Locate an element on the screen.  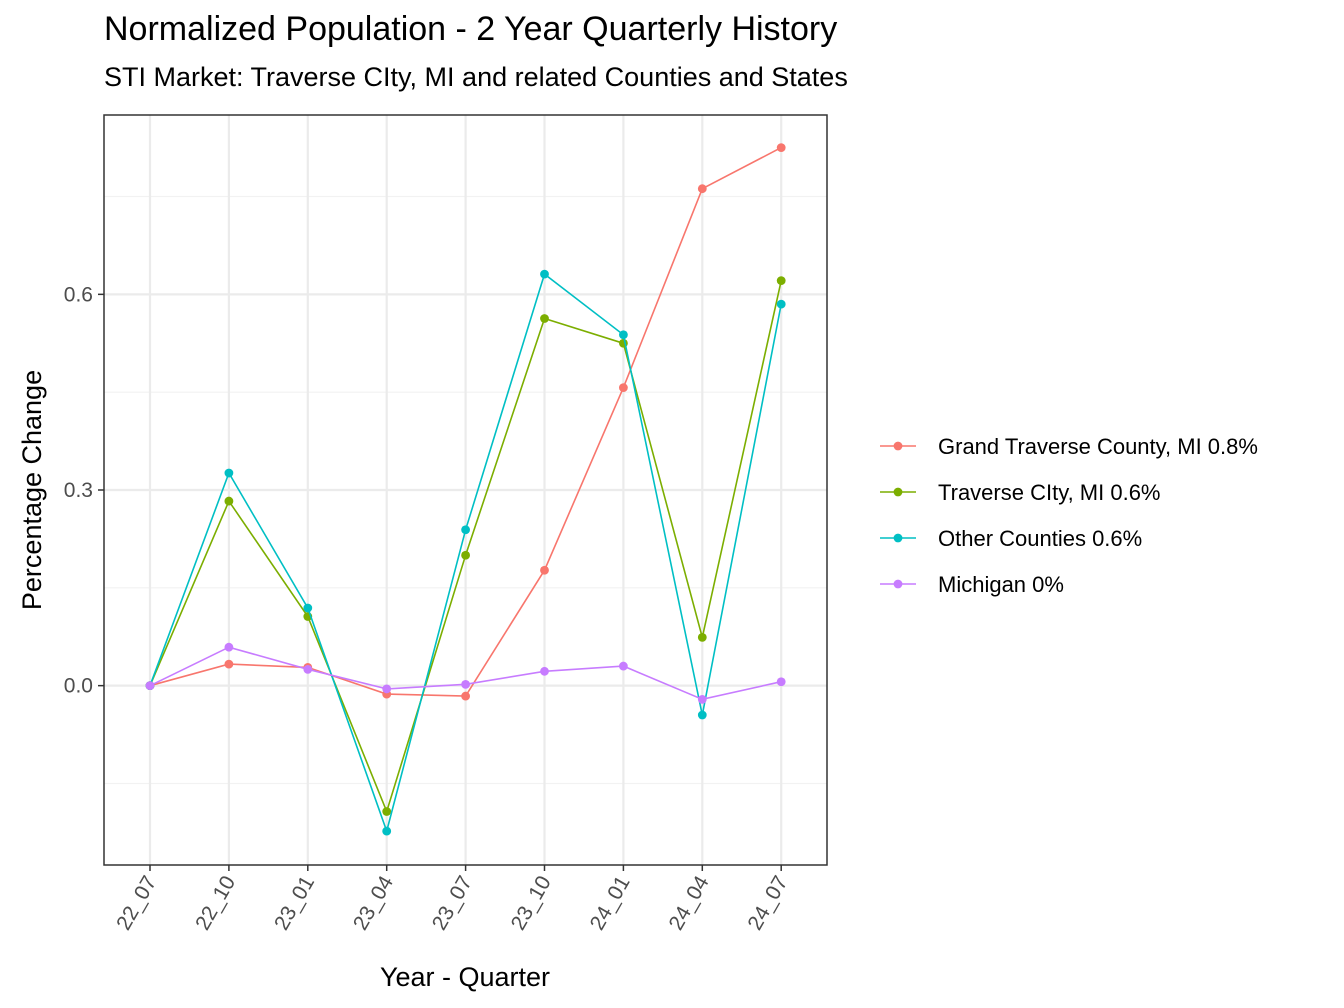
y-tick-label: 0.0 is located at coordinates (78, 686).